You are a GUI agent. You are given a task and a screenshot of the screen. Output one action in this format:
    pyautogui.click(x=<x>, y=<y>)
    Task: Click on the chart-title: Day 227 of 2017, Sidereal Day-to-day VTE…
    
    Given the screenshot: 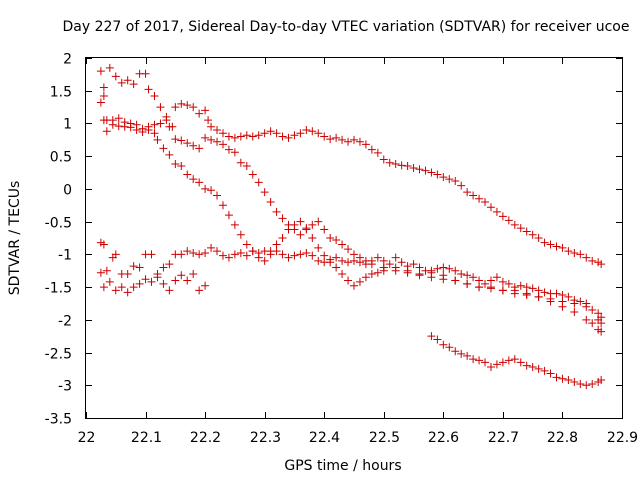 What is the action you would take?
    pyautogui.click(x=346, y=27)
    